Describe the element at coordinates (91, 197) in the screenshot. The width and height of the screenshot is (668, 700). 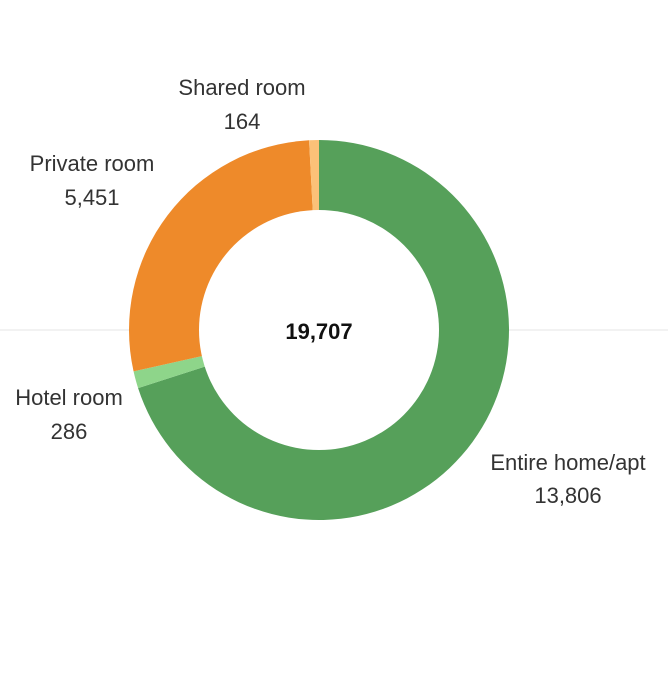
I see `slice-value-label: 5,451` at that location.